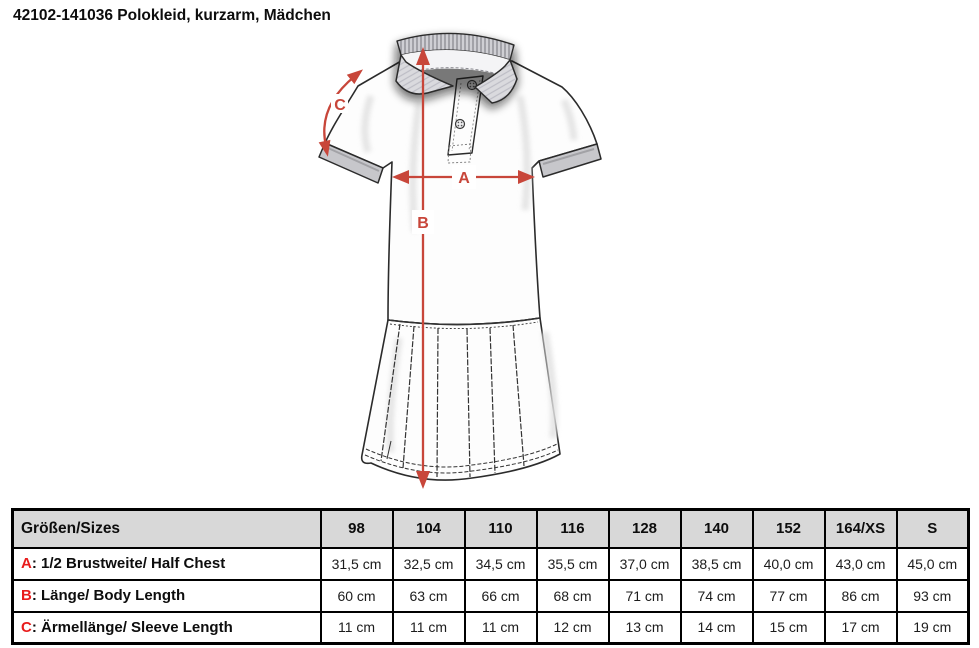  I want to click on measurement-value-cell: 93 cm, so click(932, 595).